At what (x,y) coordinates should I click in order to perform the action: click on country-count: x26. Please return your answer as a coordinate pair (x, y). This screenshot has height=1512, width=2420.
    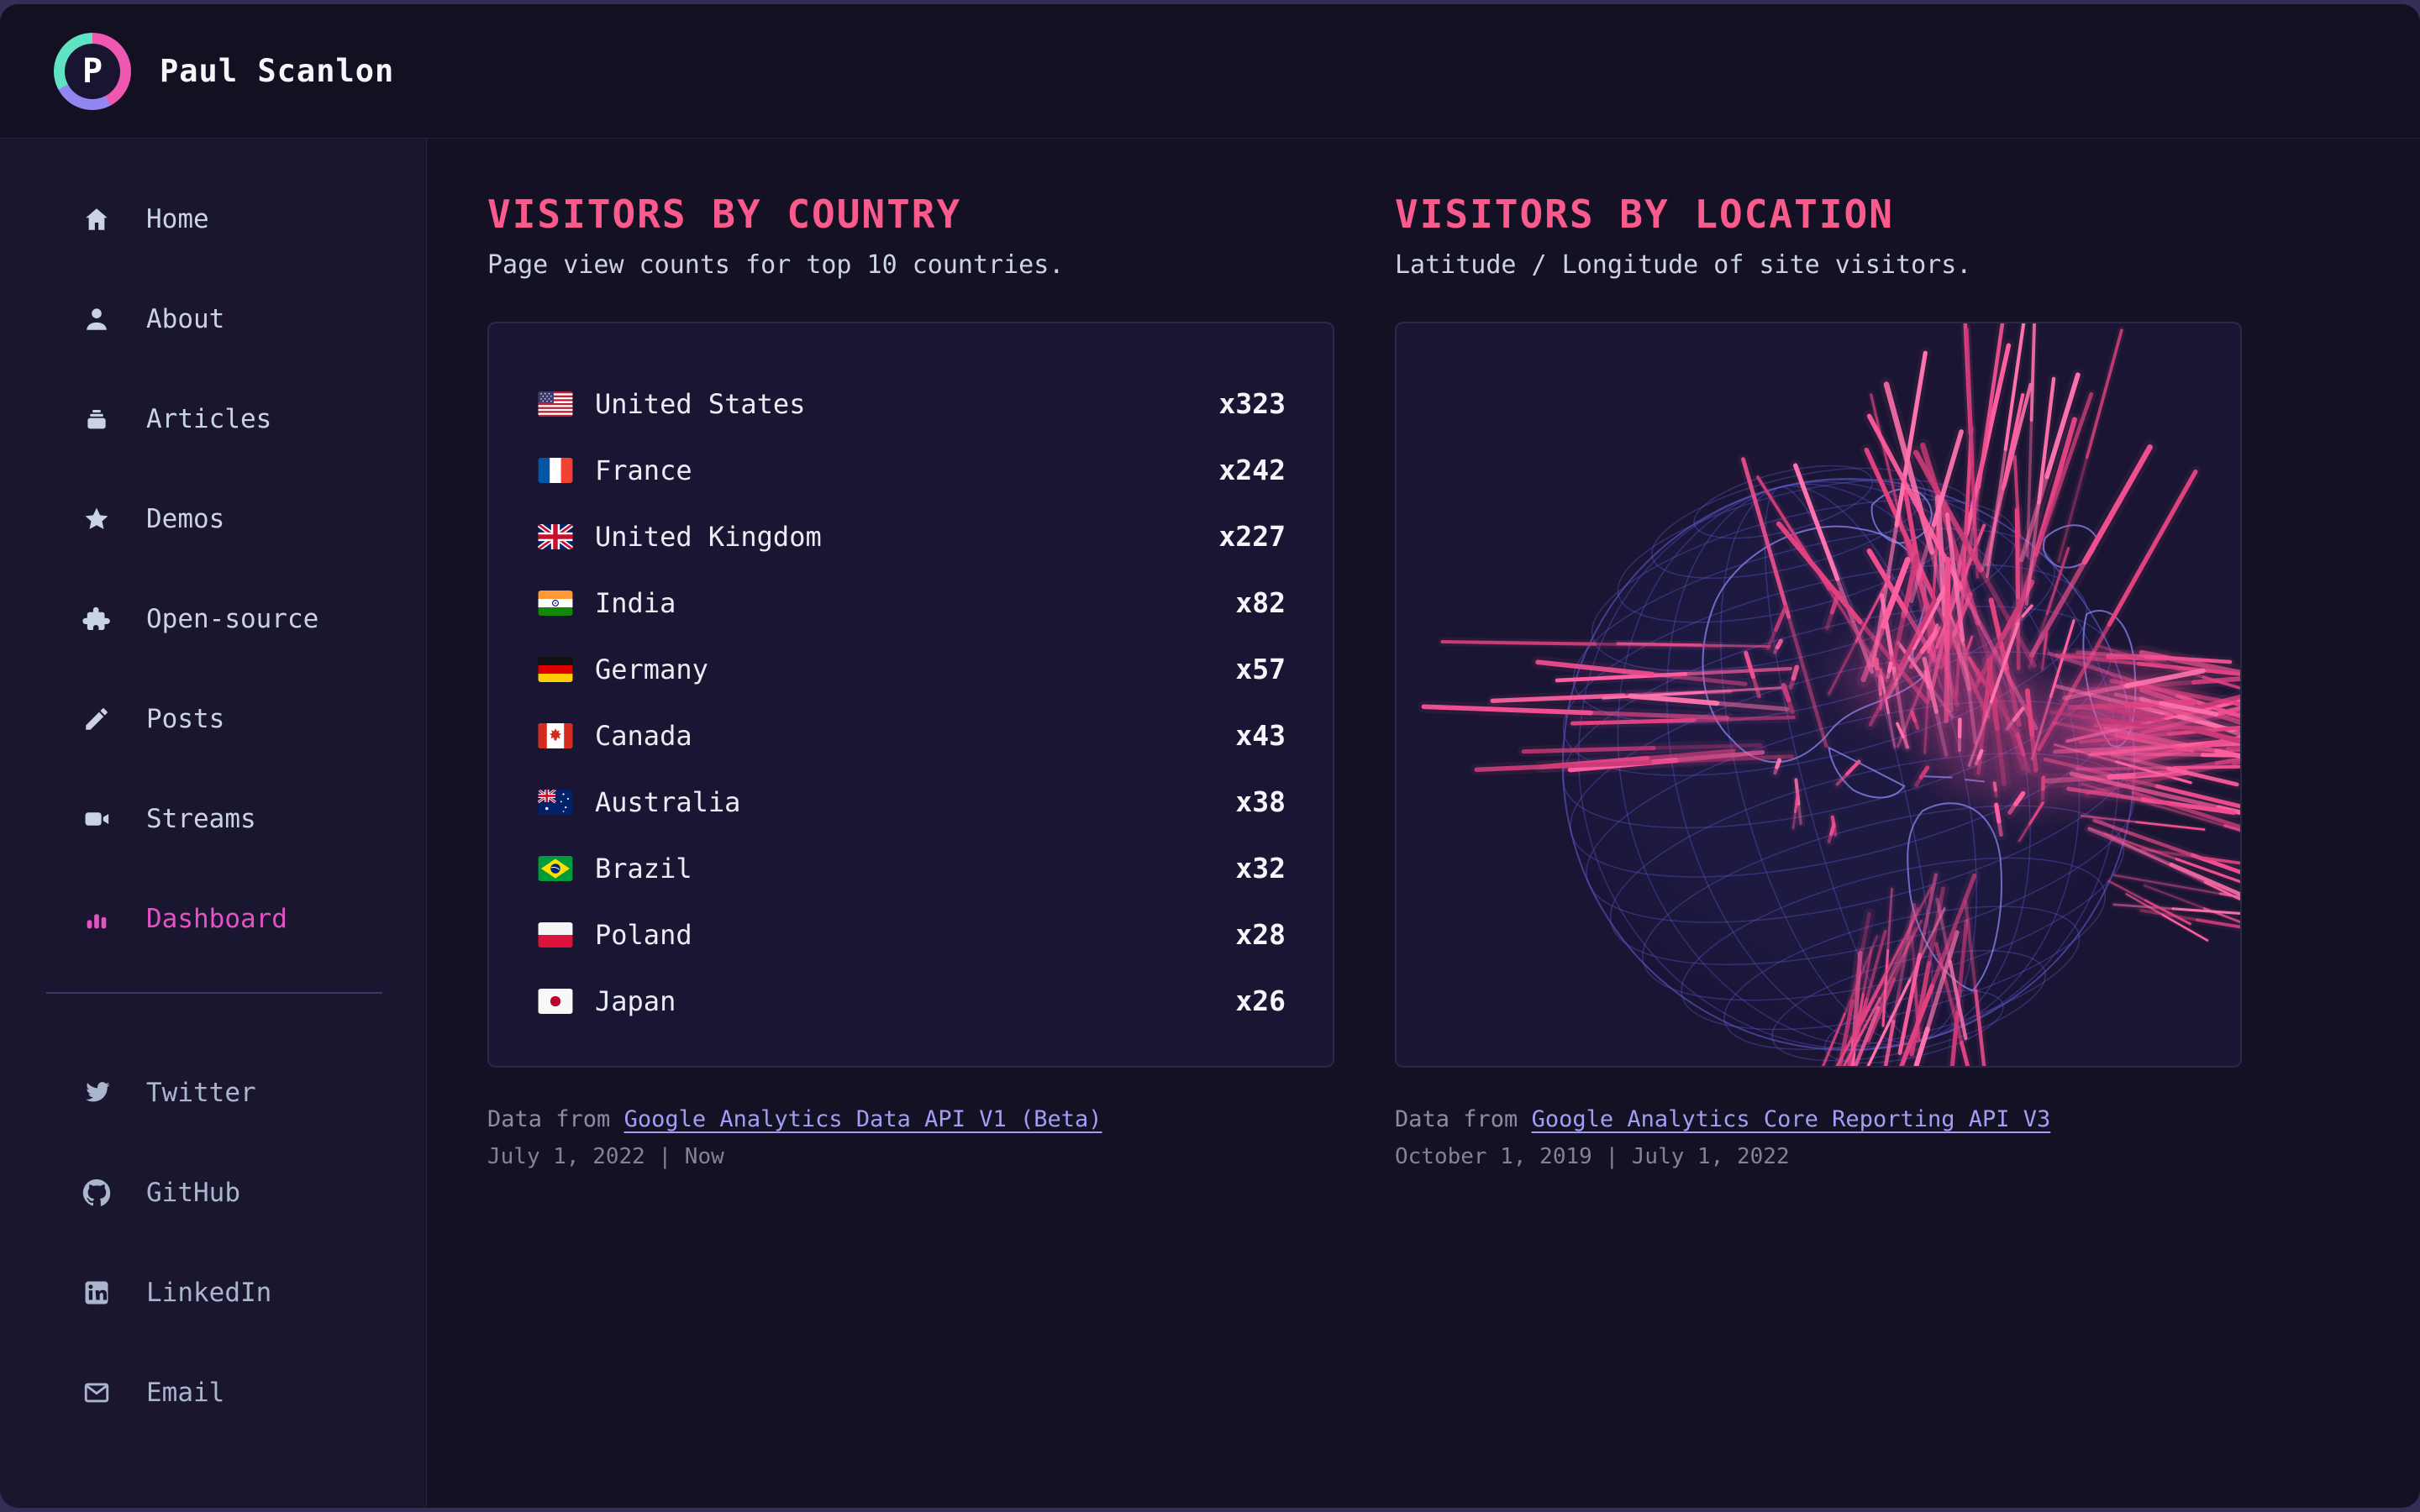
    Looking at the image, I should click on (1260, 1000).